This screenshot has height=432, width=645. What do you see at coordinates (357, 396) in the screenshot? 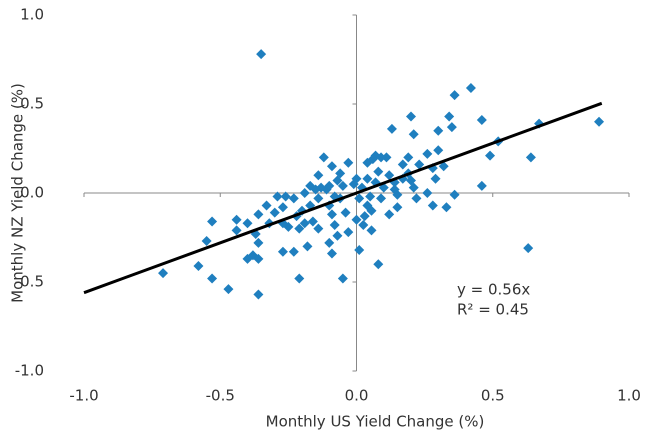
I see `x-tick-label: 0.0` at bounding box center [357, 396].